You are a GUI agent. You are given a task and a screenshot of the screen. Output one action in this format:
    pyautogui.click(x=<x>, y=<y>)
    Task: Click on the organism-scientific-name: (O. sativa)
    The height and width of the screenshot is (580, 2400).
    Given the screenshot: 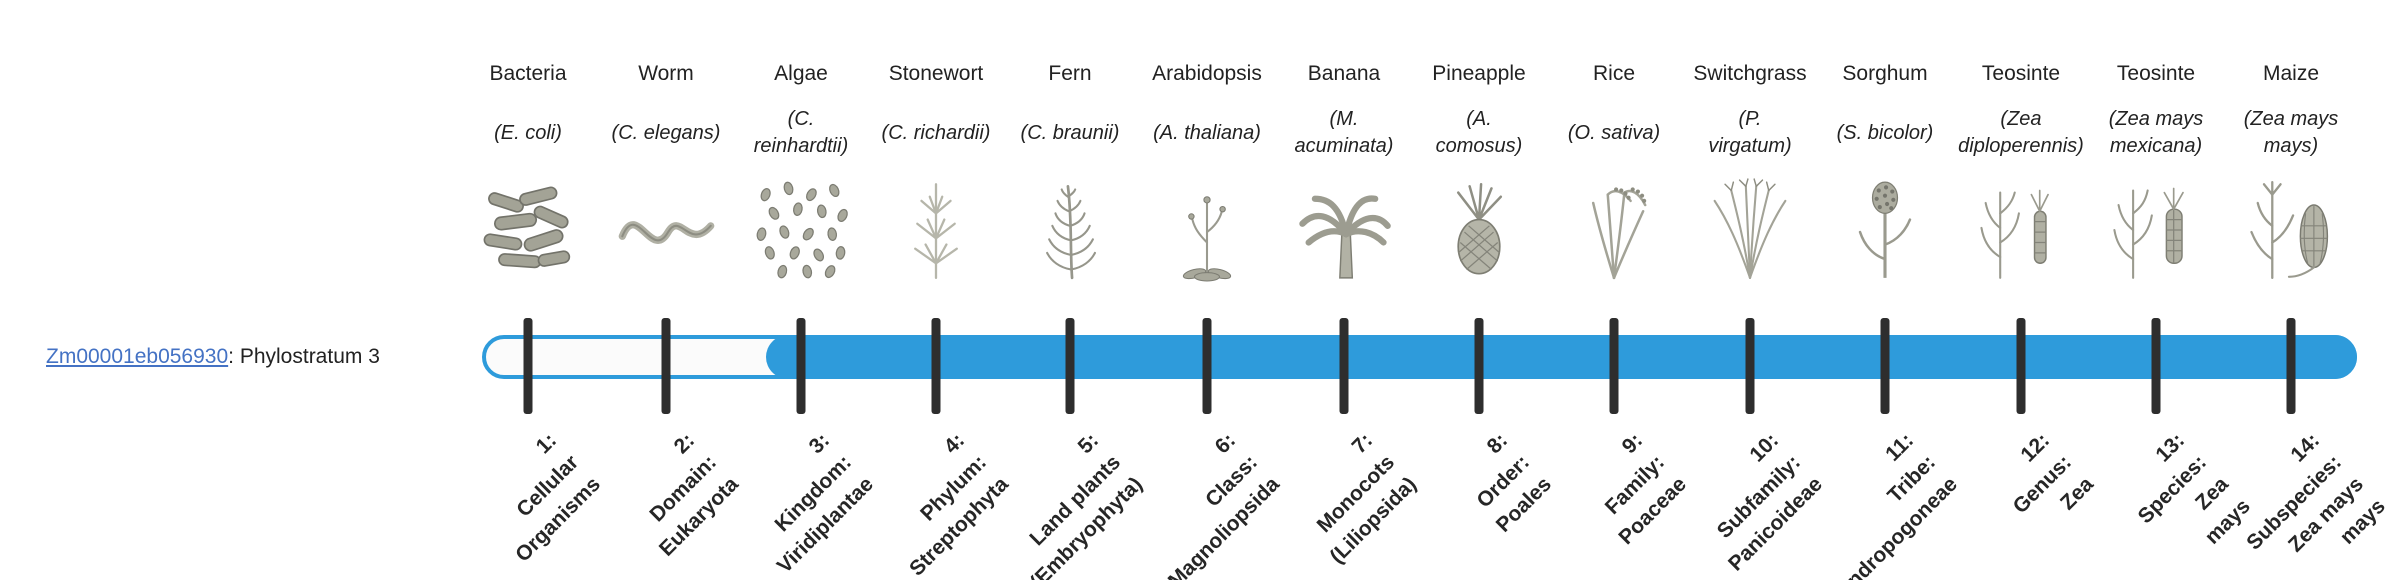 What is the action you would take?
    pyautogui.click(x=1614, y=132)
    